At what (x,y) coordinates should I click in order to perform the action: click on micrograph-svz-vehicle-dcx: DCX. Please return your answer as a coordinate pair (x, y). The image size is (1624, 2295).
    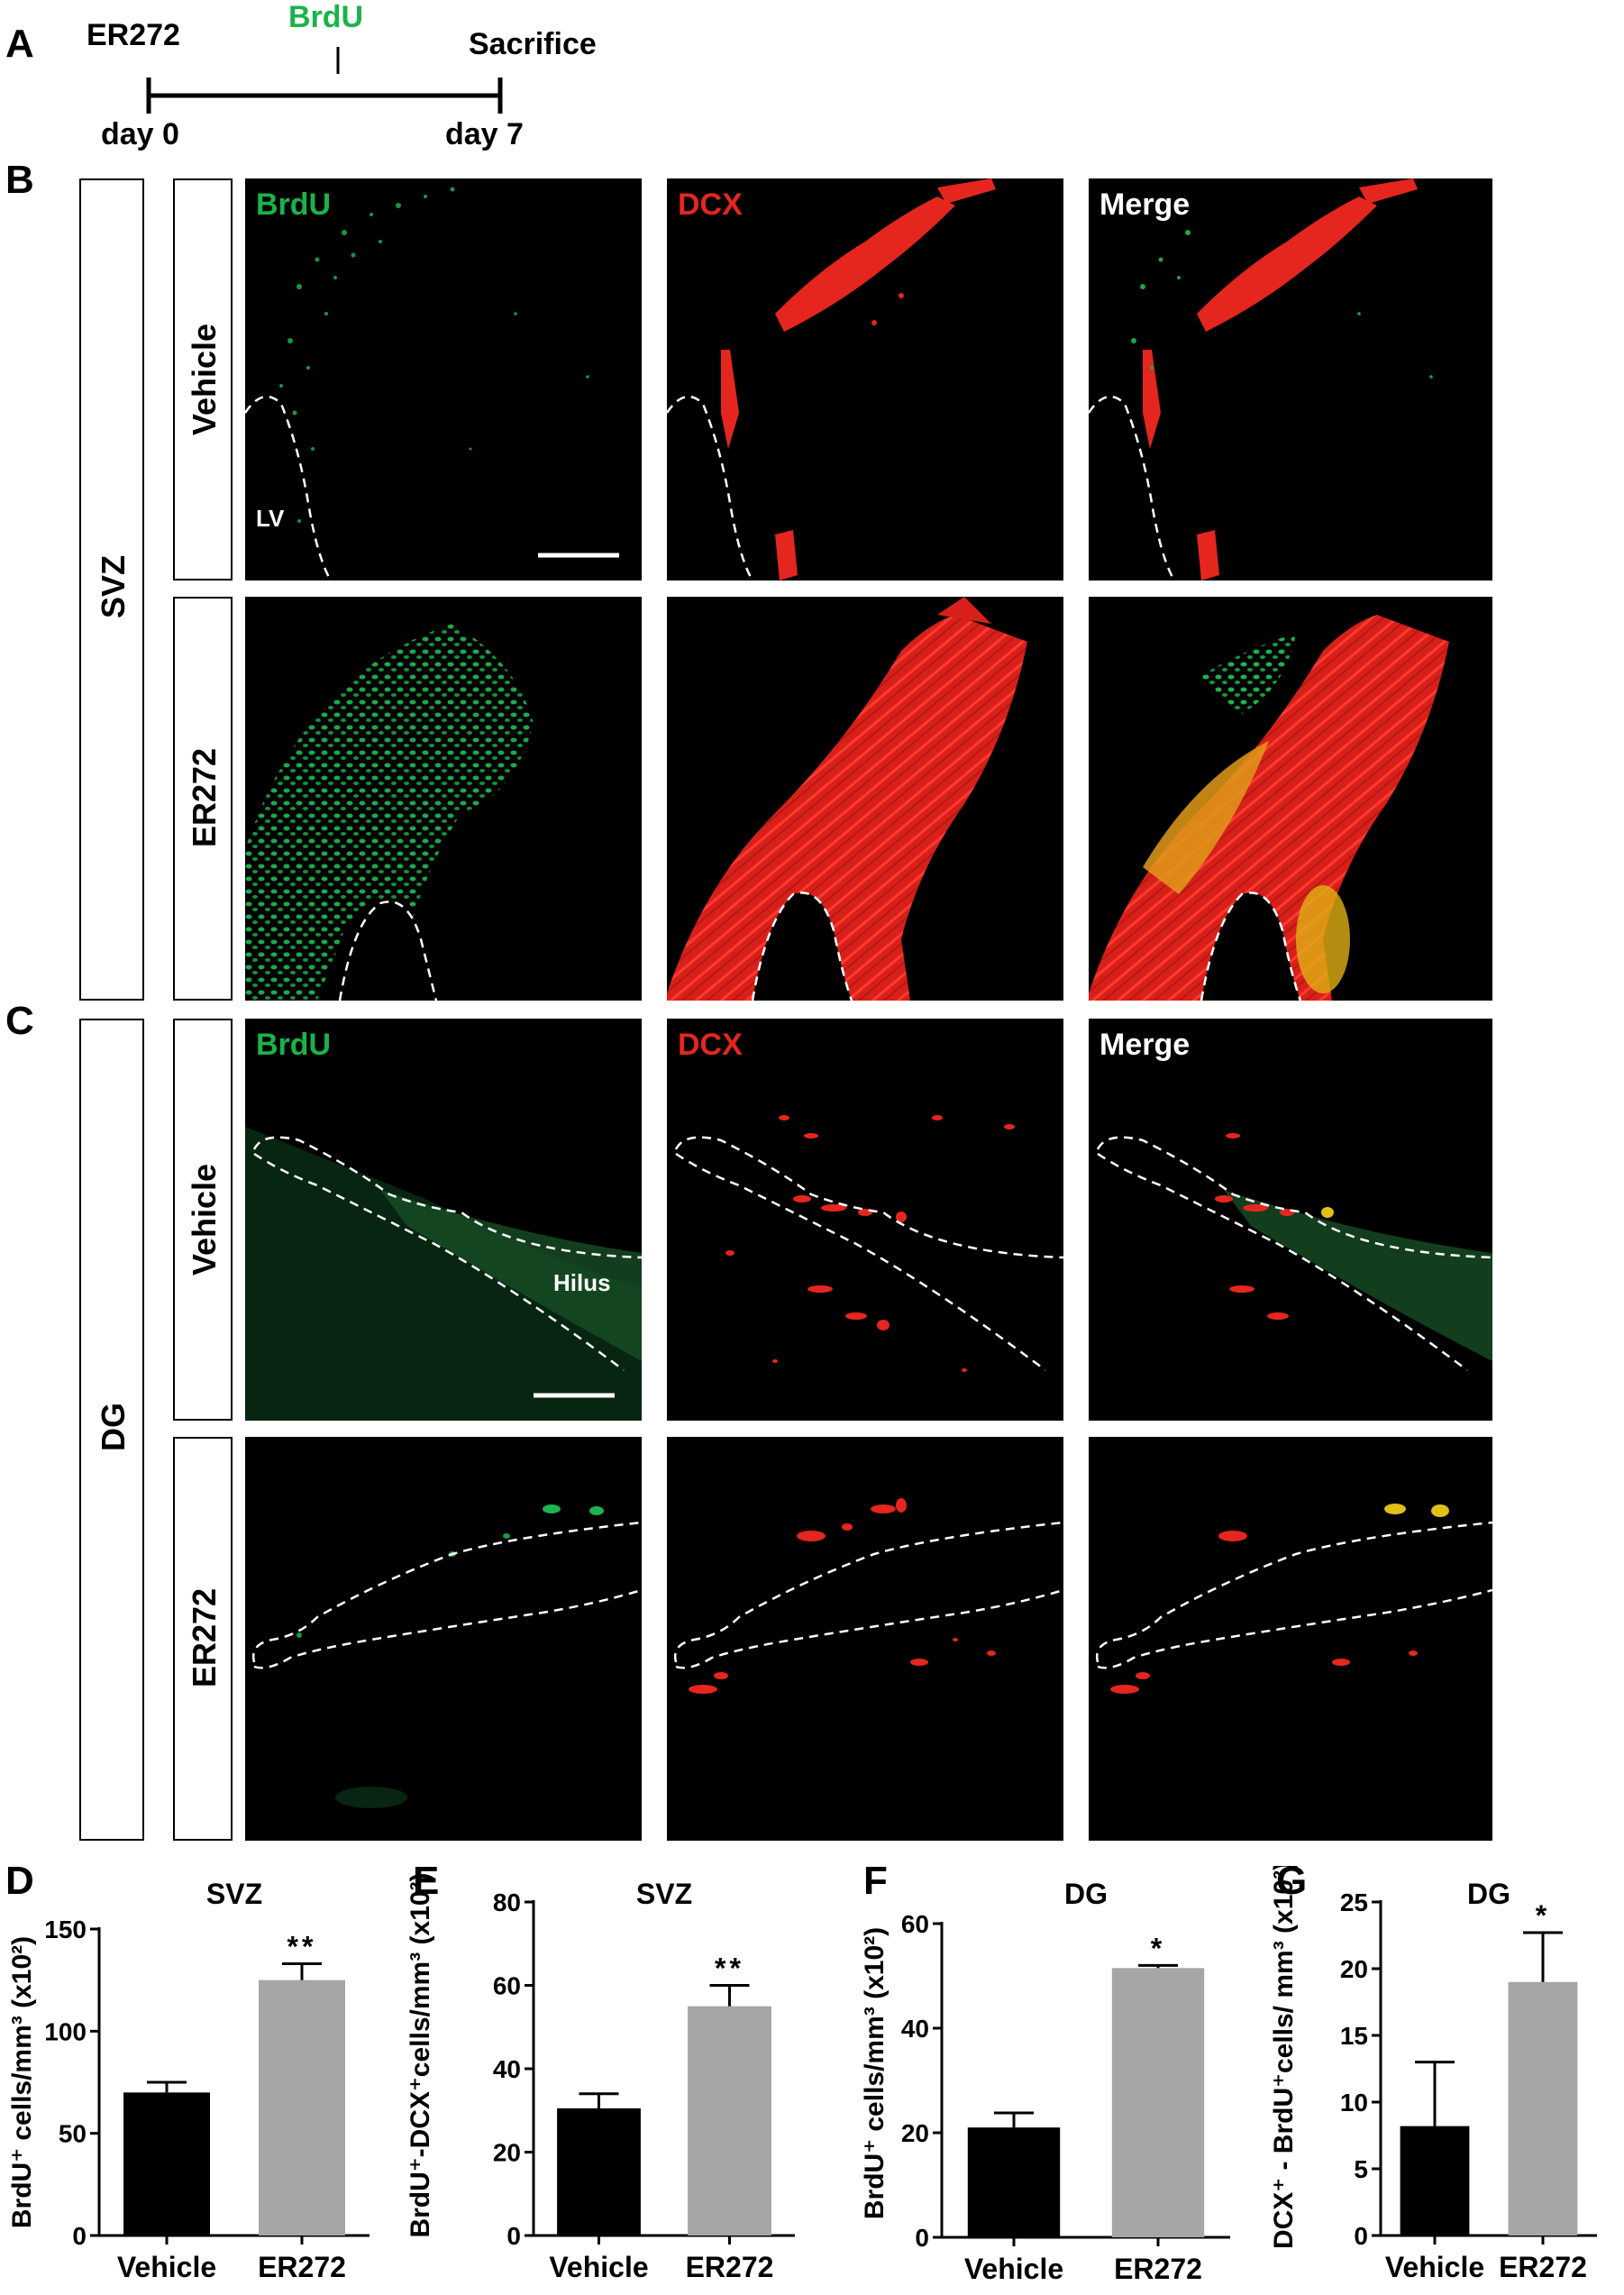
    Looking at the image, I should click on (865, 379).